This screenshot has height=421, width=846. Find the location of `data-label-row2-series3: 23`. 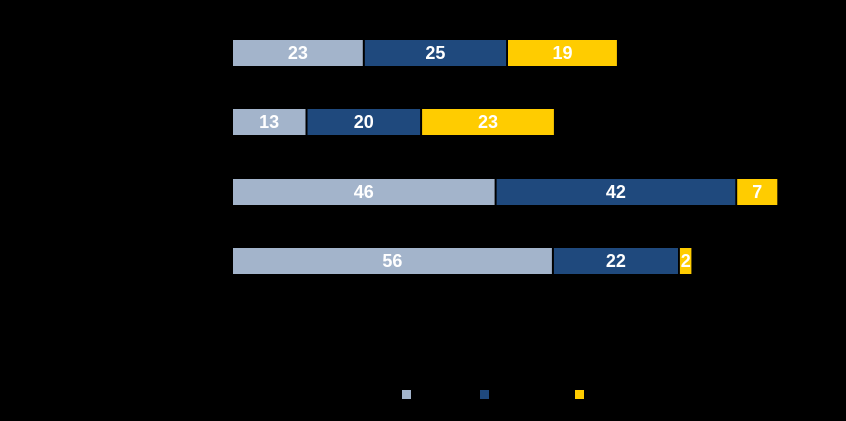

data-label-row2-series3: 23 is located at coordinates (488, 122).